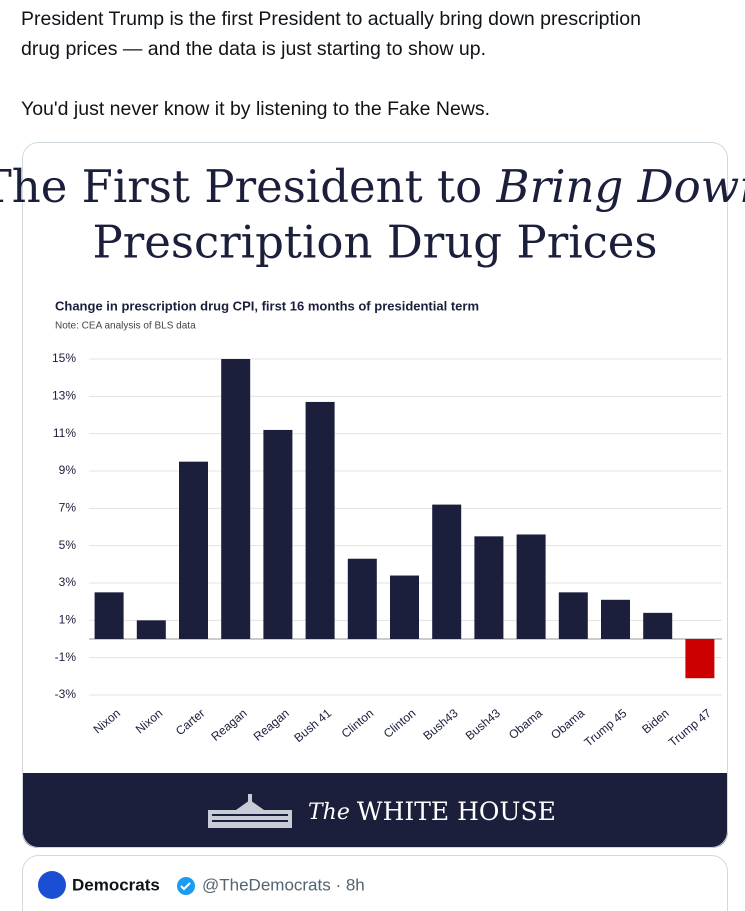 This screenshot has height=911, width=745. Describe the element at coordinates (374, 242) in the screenshot. I see `chart-title: Prescription Drug Prices` at that location.